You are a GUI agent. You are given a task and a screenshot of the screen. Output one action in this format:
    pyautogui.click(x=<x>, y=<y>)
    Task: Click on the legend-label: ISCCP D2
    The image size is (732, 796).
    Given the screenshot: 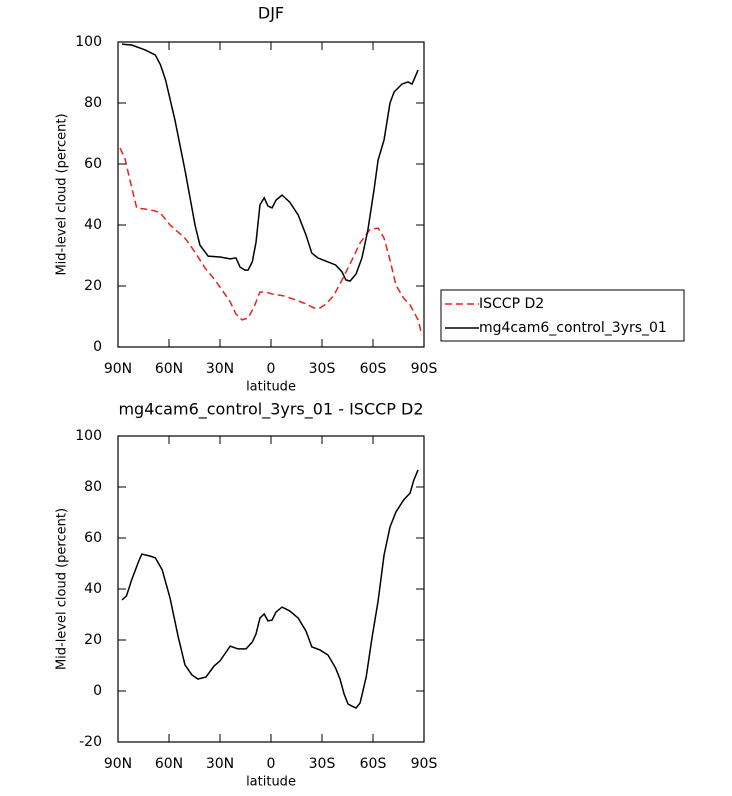 What is the action you would take?
    pyautogui.click(x=511, y=304)
    